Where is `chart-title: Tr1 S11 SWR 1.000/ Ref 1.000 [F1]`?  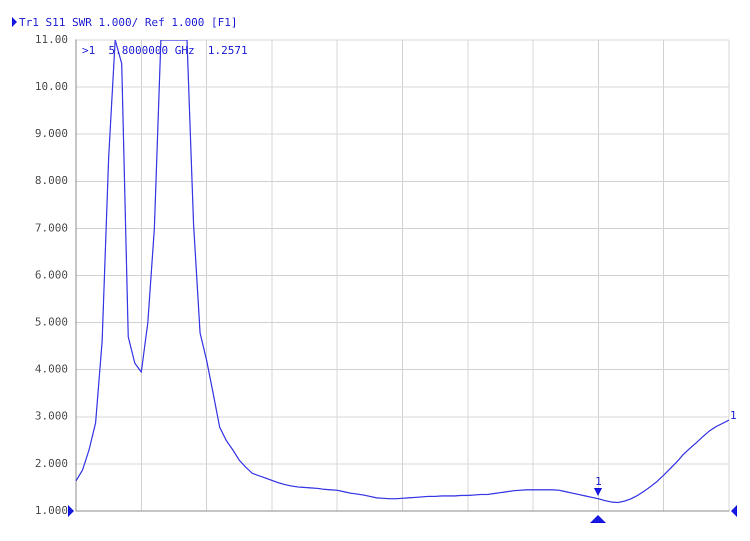 chart-title: Tr1 S11 SWR 1.000/ Ref 1.000 [F1] is located at coordinates (128, 22).